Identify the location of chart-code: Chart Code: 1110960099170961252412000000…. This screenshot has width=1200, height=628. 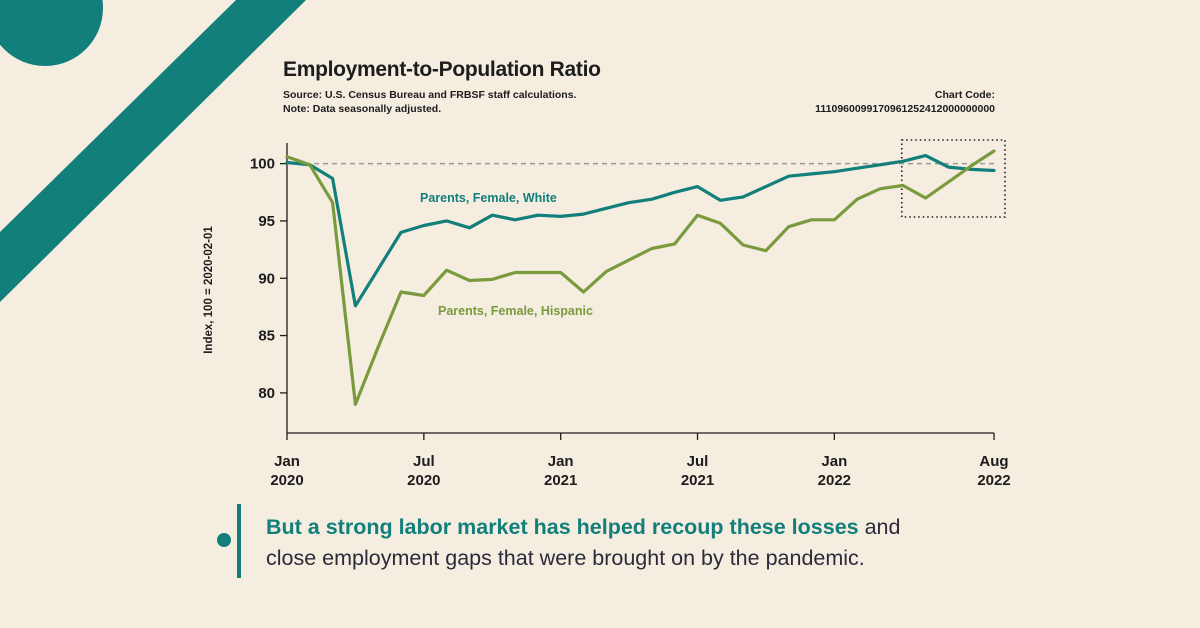
(905, 102).